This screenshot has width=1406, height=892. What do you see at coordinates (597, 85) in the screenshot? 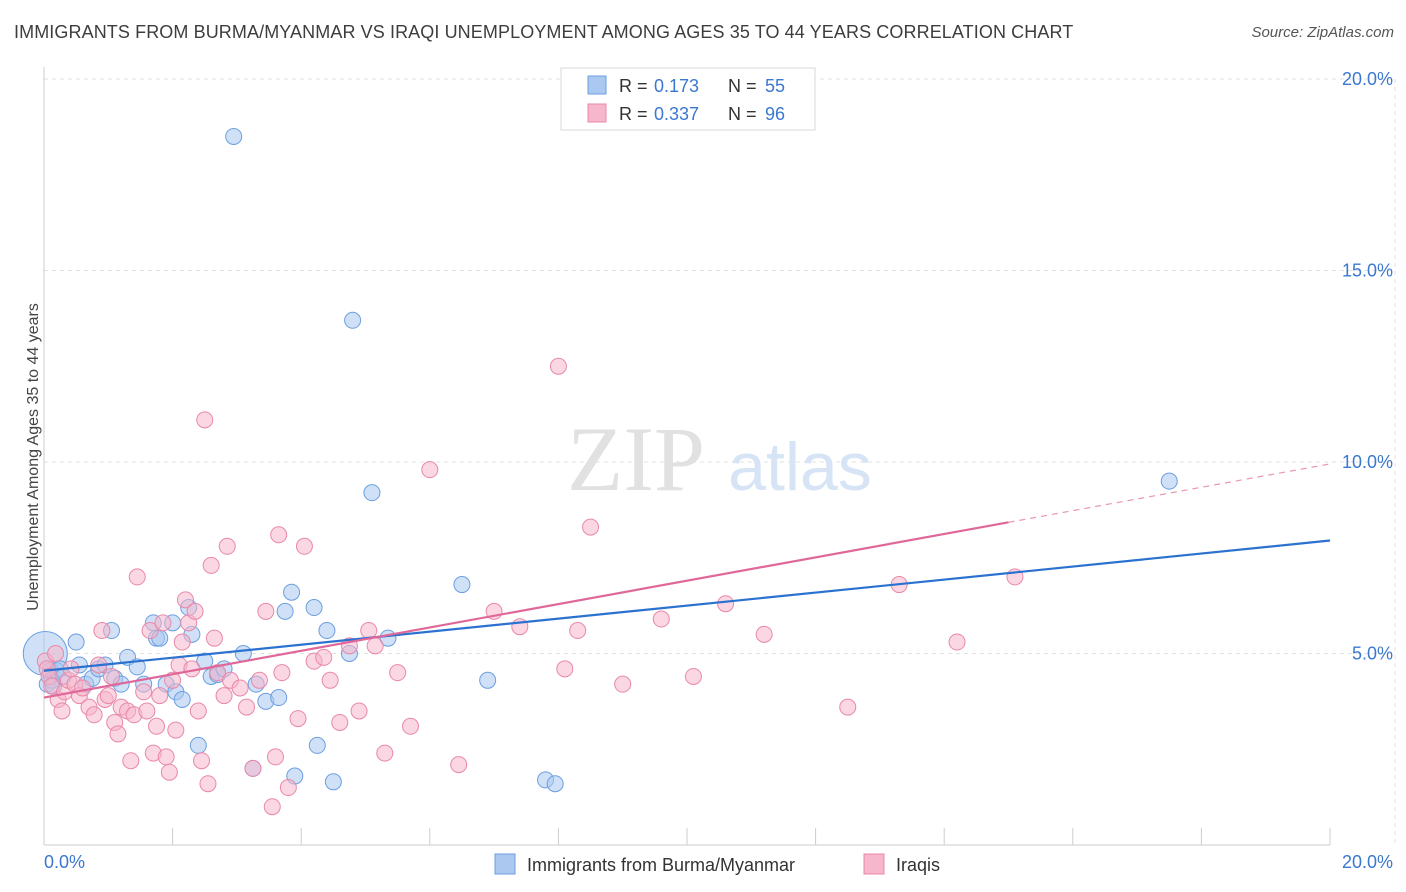
I see `legend-swatch-blue` at bounding box center [597, 85].